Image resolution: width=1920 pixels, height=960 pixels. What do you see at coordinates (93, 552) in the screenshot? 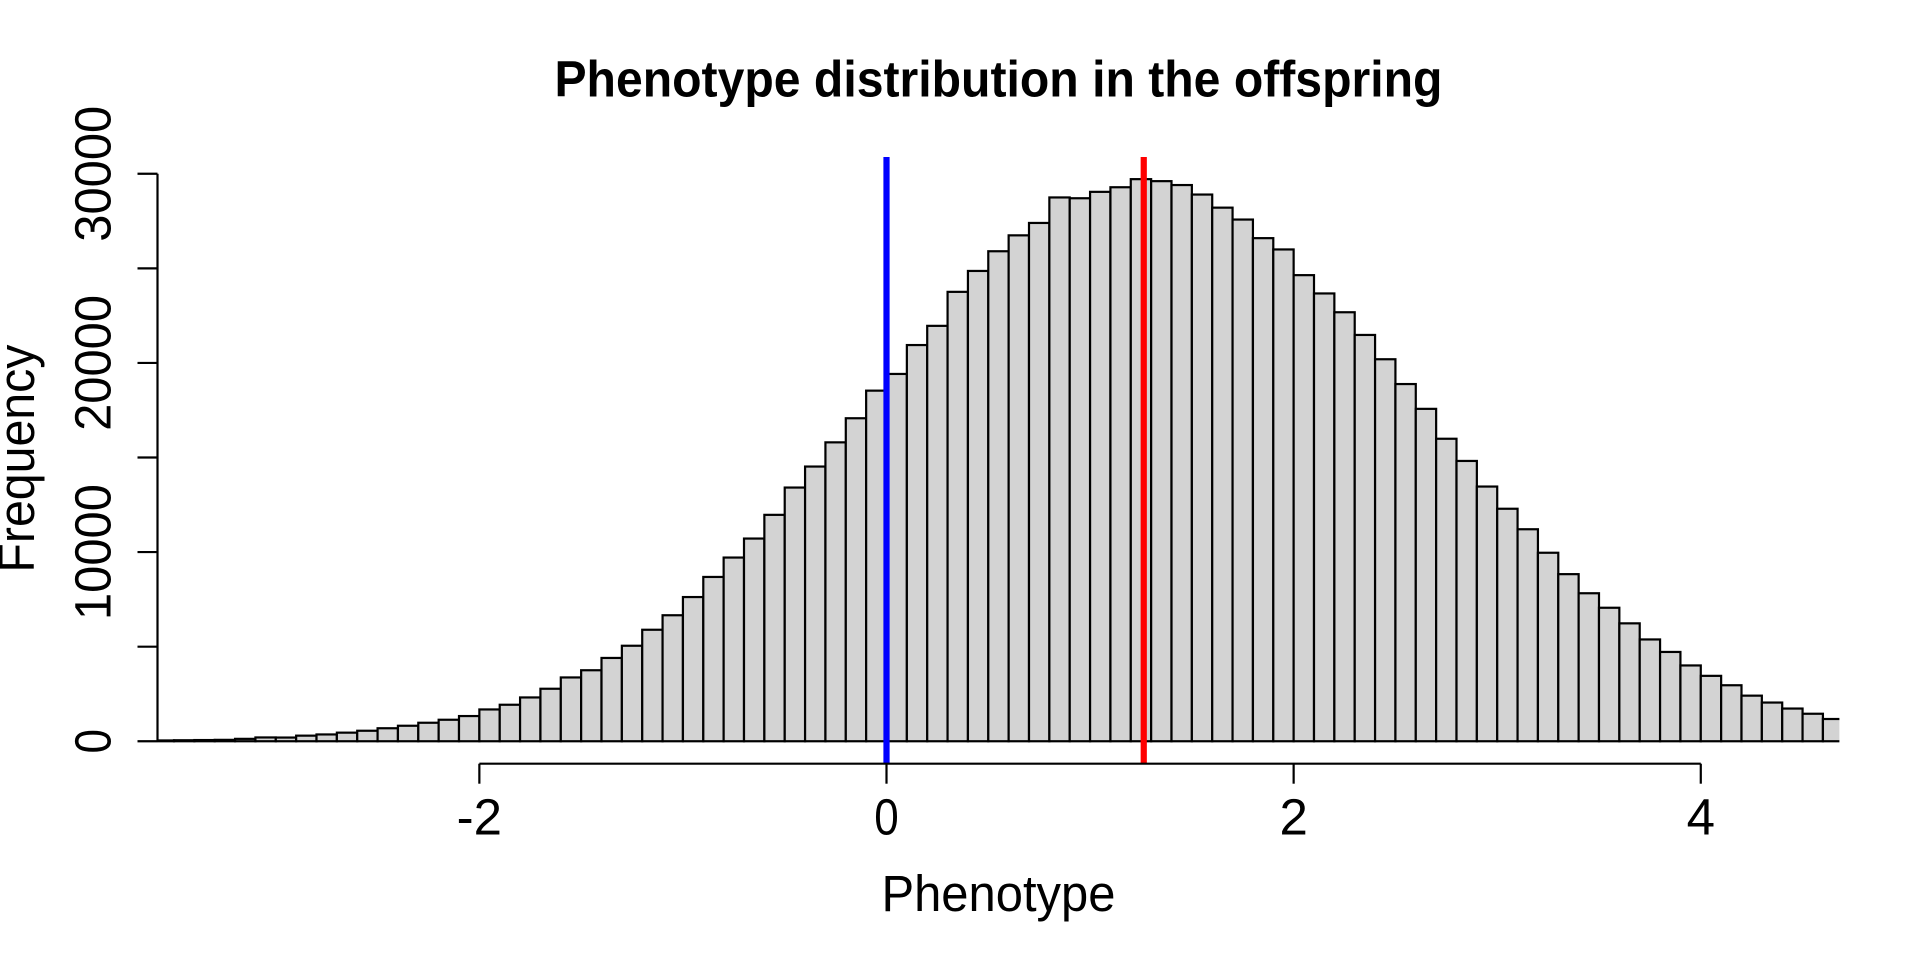
I see `svg-text: 10000` at bounding box center [93, 552].